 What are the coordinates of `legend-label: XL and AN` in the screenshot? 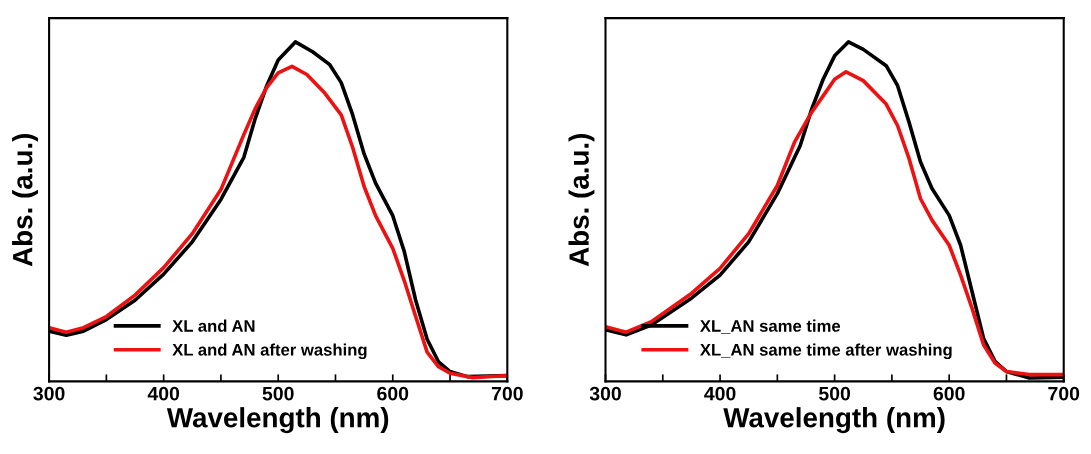 It's located at (213, 325).